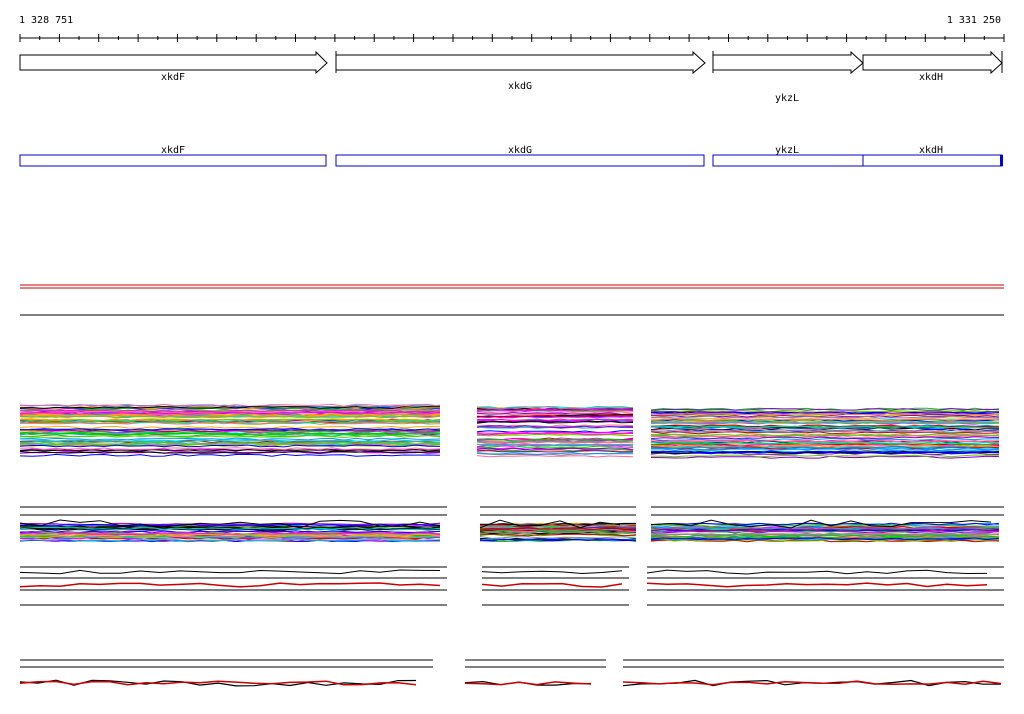 This screenshot has width=1024, height=714. I want to click on annotation-box-ykzL, so click(788, 160).